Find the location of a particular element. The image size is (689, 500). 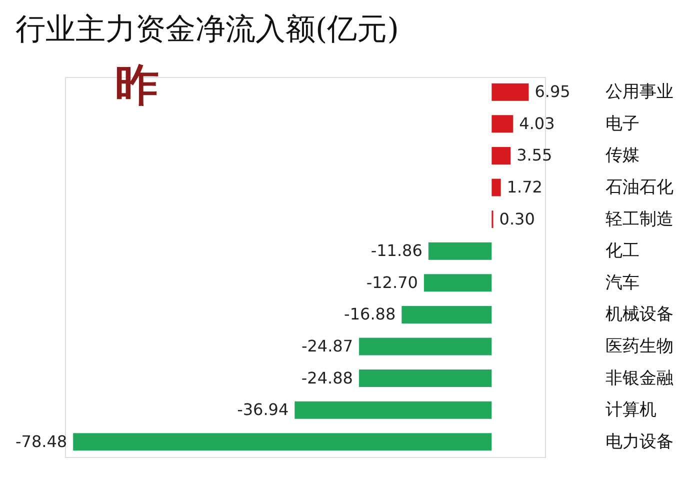

data-label: -78.48 is located at coordinates (42, 441).